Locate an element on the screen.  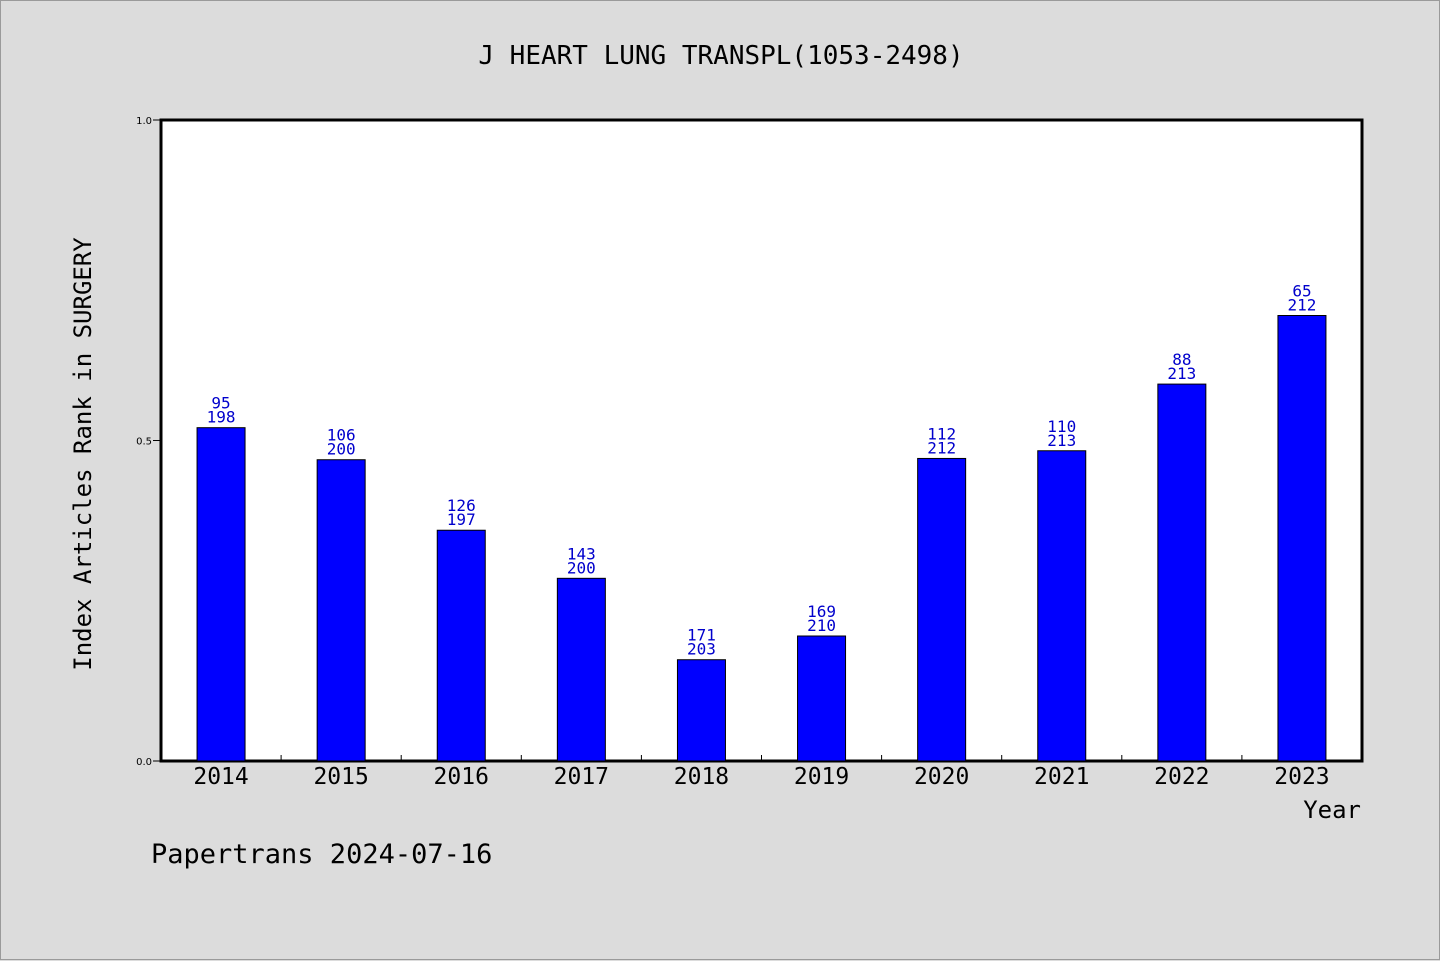
chart-title: J HEART LUNG TRANSPL(1053-2498) is located at coordinates (720, 56).